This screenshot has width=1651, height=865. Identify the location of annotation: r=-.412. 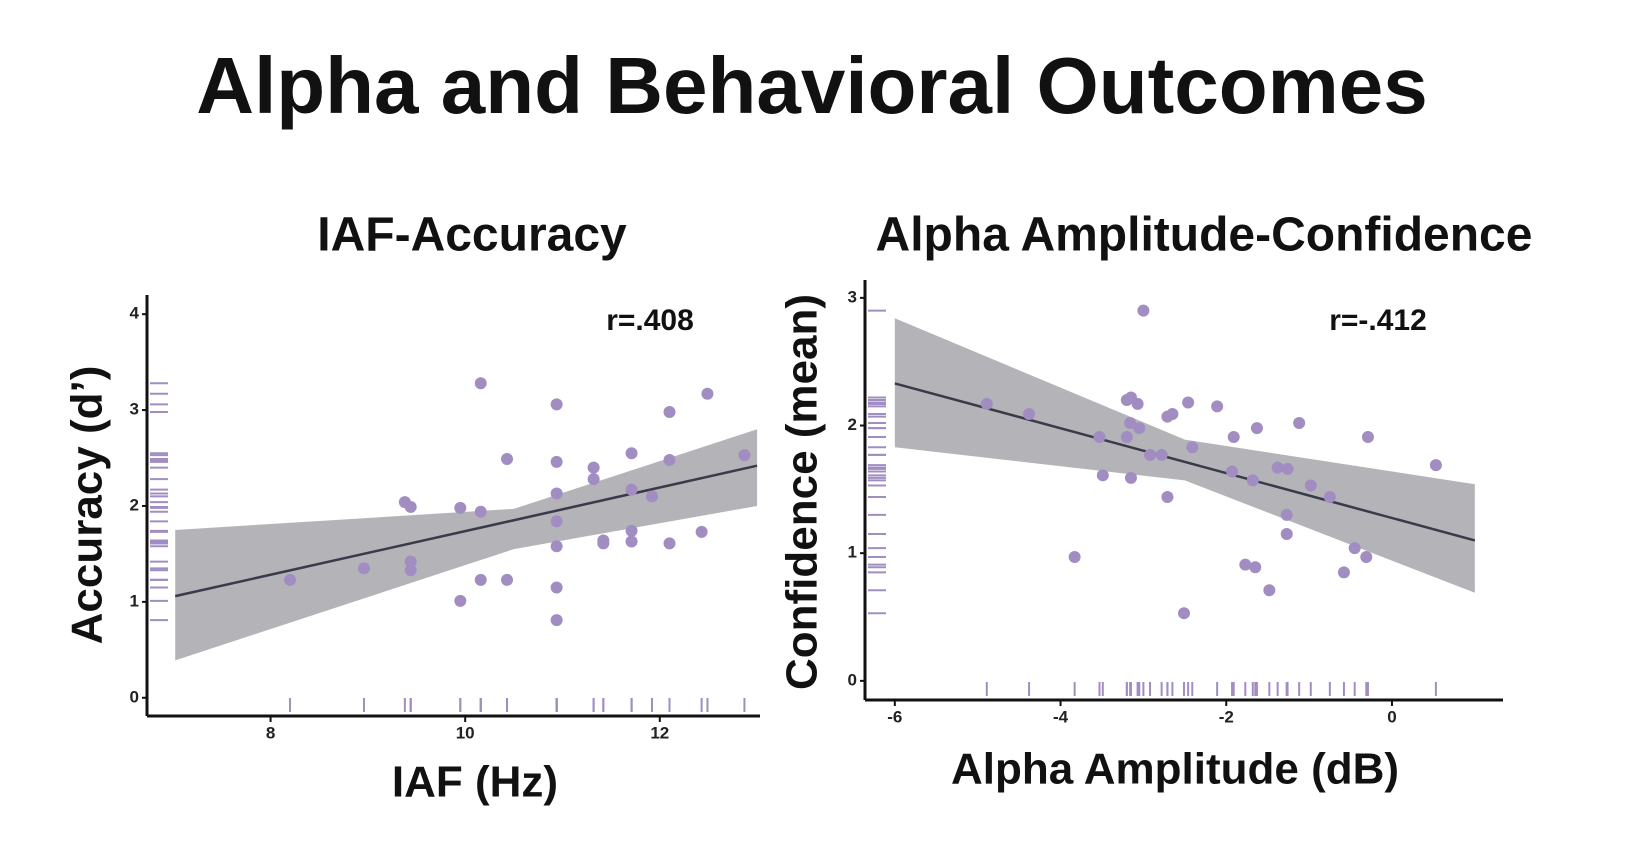
(1378, 320).